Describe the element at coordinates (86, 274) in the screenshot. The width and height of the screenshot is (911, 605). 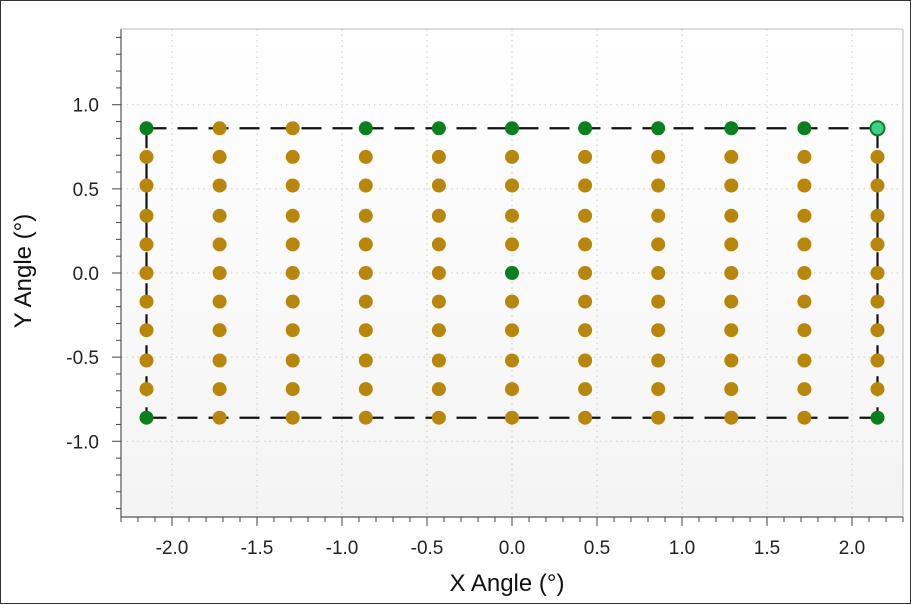
I see `y-tick-label: 0.0` at that location.